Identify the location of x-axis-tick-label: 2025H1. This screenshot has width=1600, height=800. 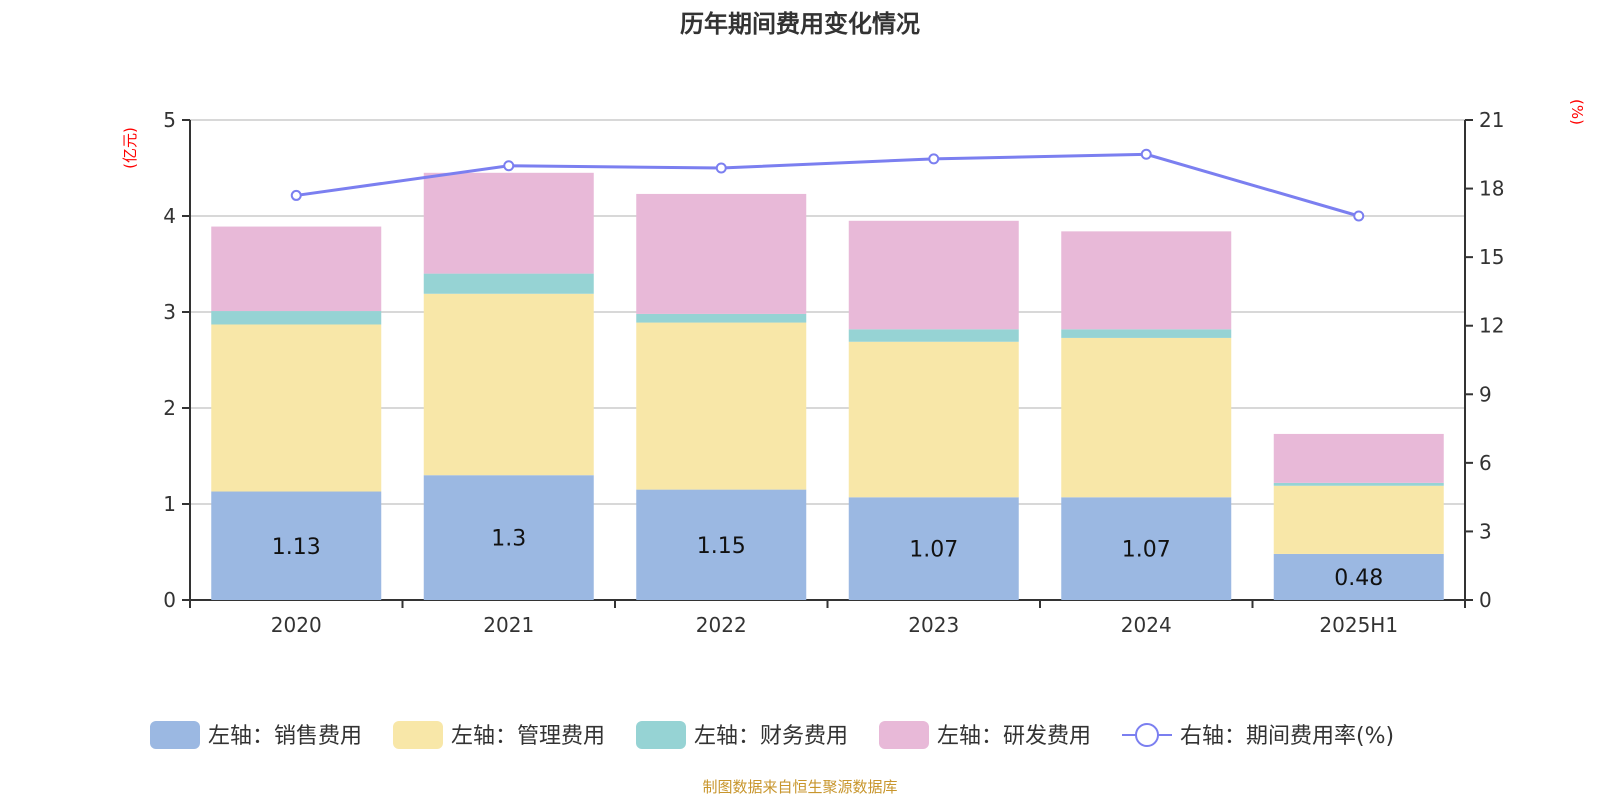
(1358, 625).